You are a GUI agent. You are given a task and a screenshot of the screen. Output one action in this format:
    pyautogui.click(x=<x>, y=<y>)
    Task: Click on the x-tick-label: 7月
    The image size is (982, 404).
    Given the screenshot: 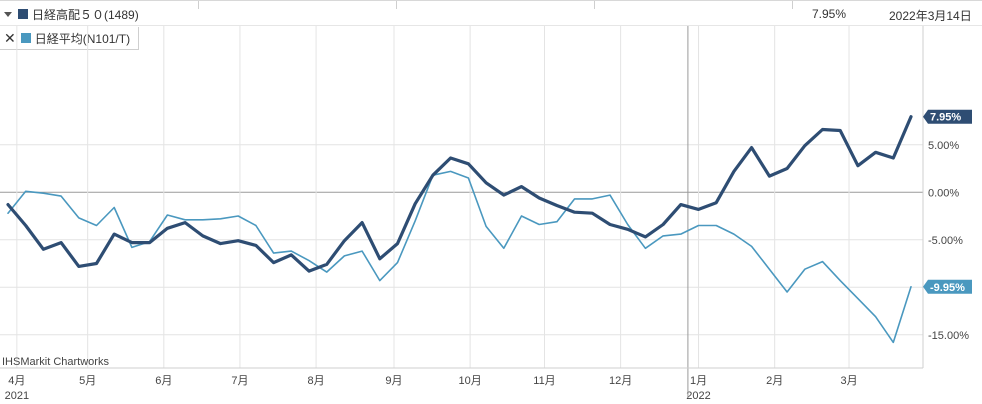 What is the action you would take?
    pyautogui.click(x=239, y=381)
    